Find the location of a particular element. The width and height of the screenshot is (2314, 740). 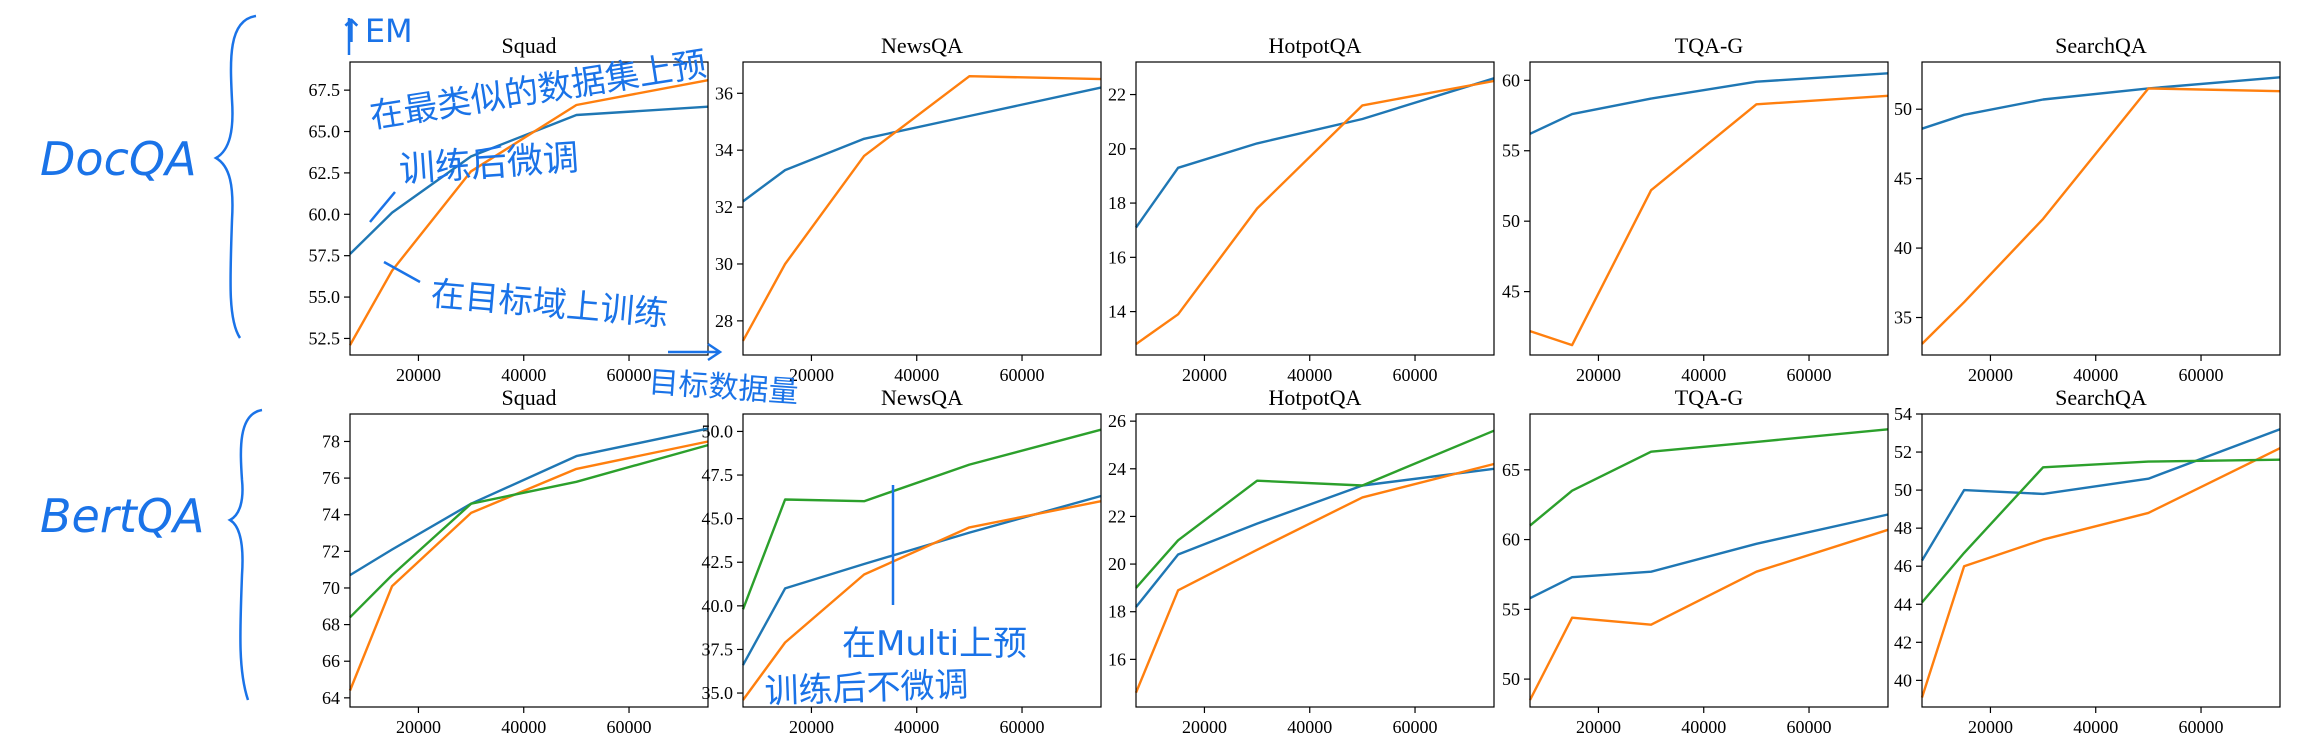

pretrain-note-line1: 在最类似的数据集上预 is located at coordinates (538, 90).